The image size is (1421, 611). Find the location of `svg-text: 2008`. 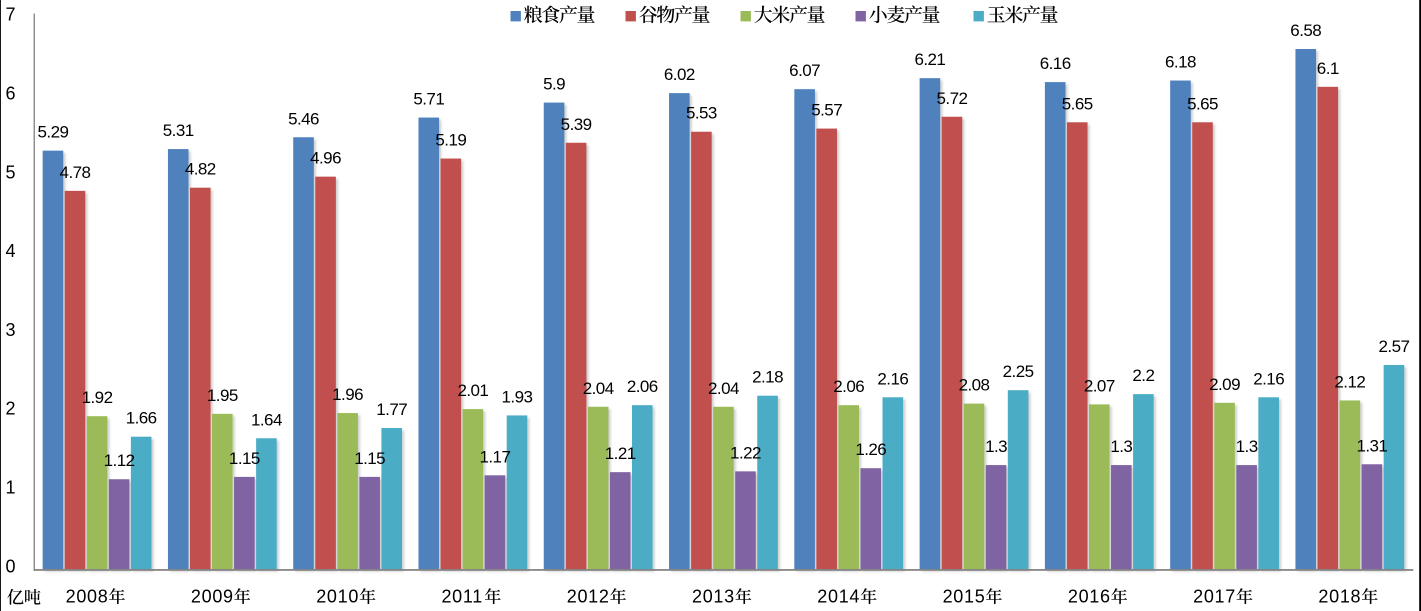

svg-text: 2008 is located at coordinates (87, 597).